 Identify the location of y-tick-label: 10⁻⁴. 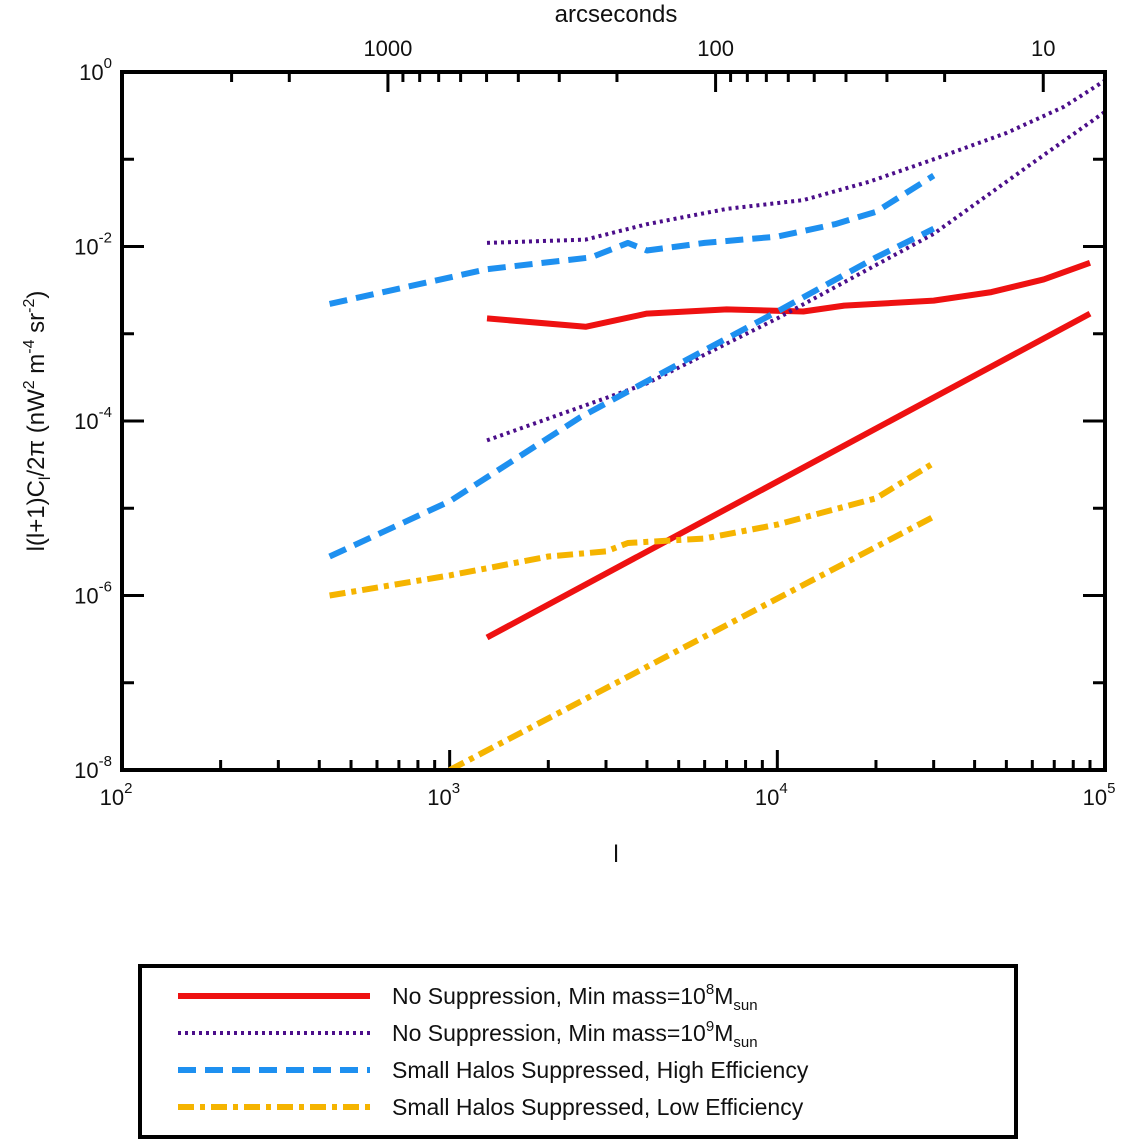
(93, 419).